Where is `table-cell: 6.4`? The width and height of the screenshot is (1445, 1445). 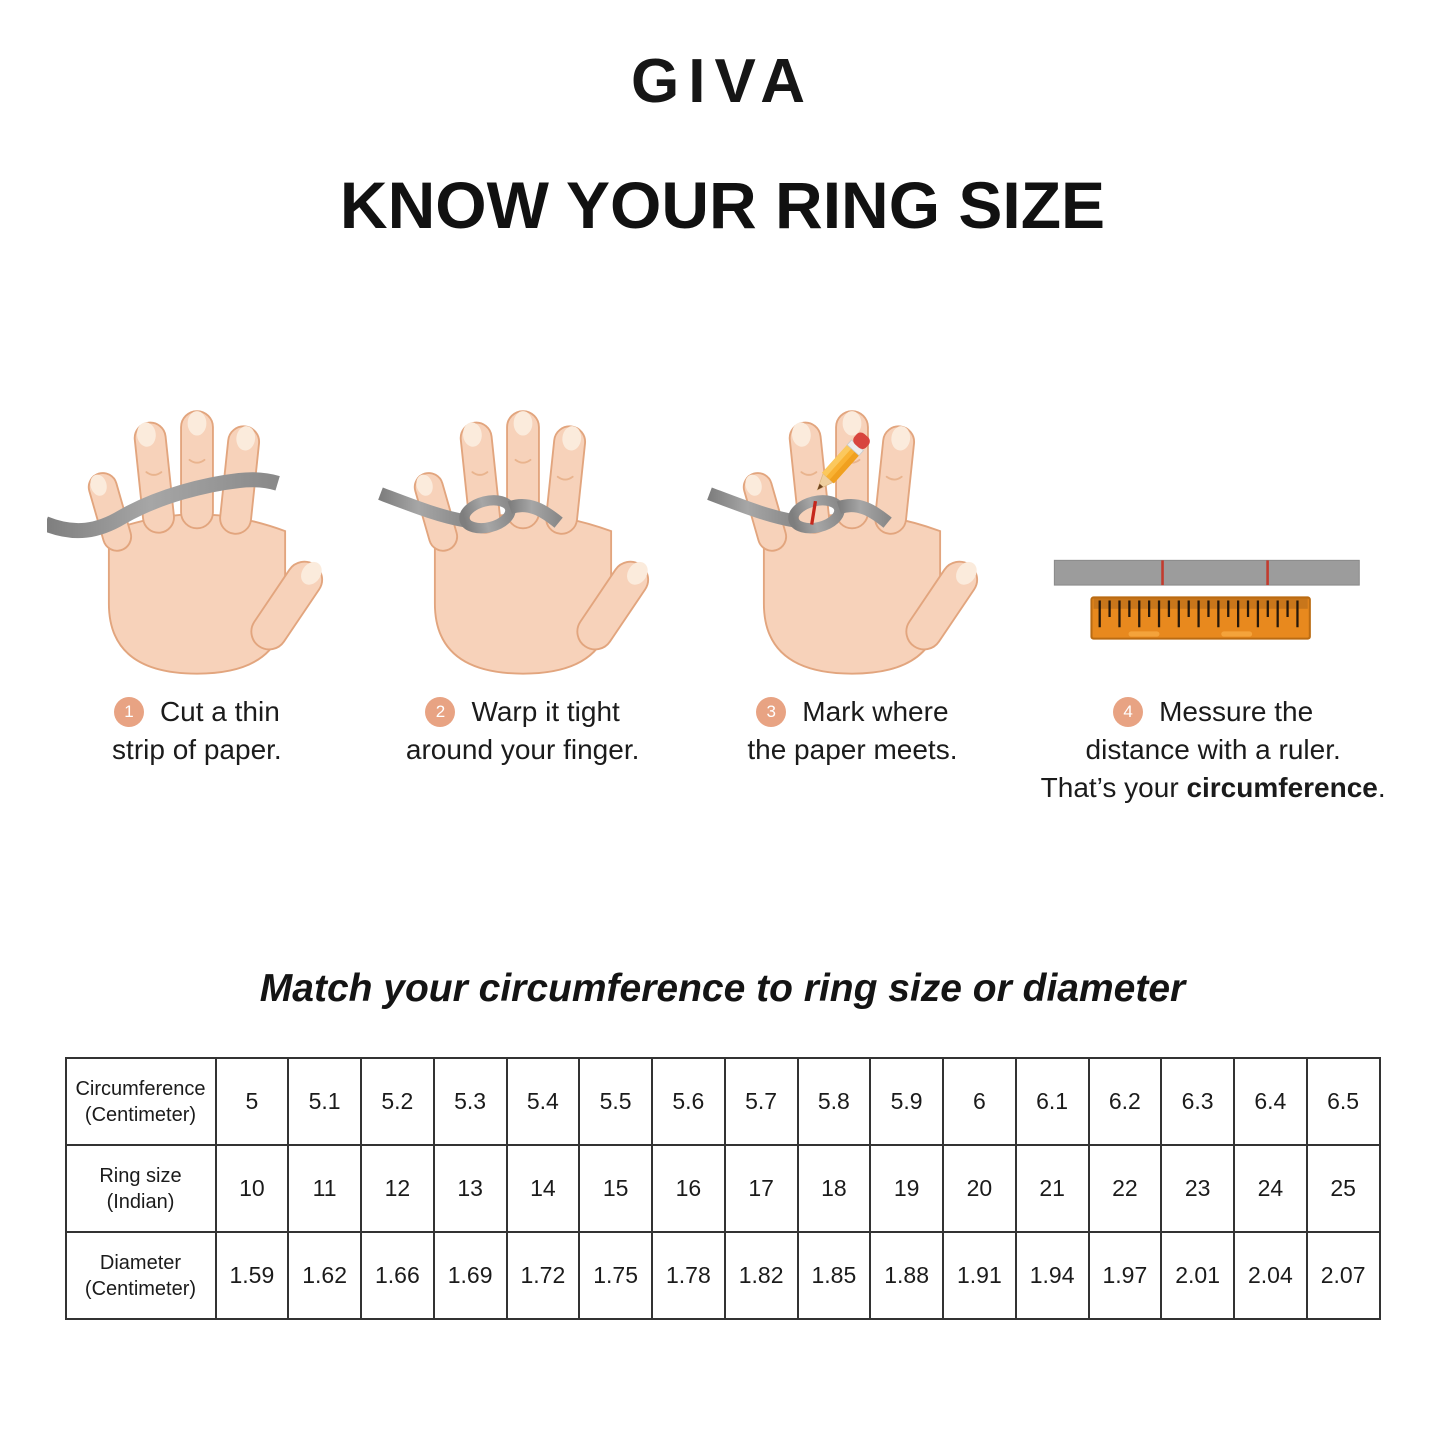
table-cell: 6.4 is located at coordinates (1270, 1101).